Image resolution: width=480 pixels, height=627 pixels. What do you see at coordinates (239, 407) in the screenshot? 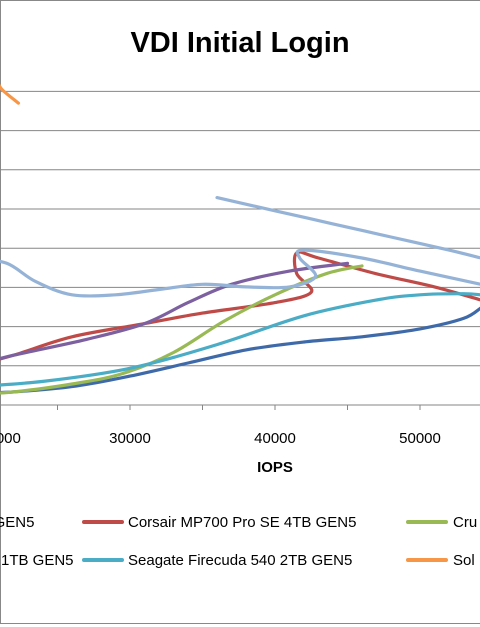
I see `x-tick-marks` at bounding box center [239, 407].